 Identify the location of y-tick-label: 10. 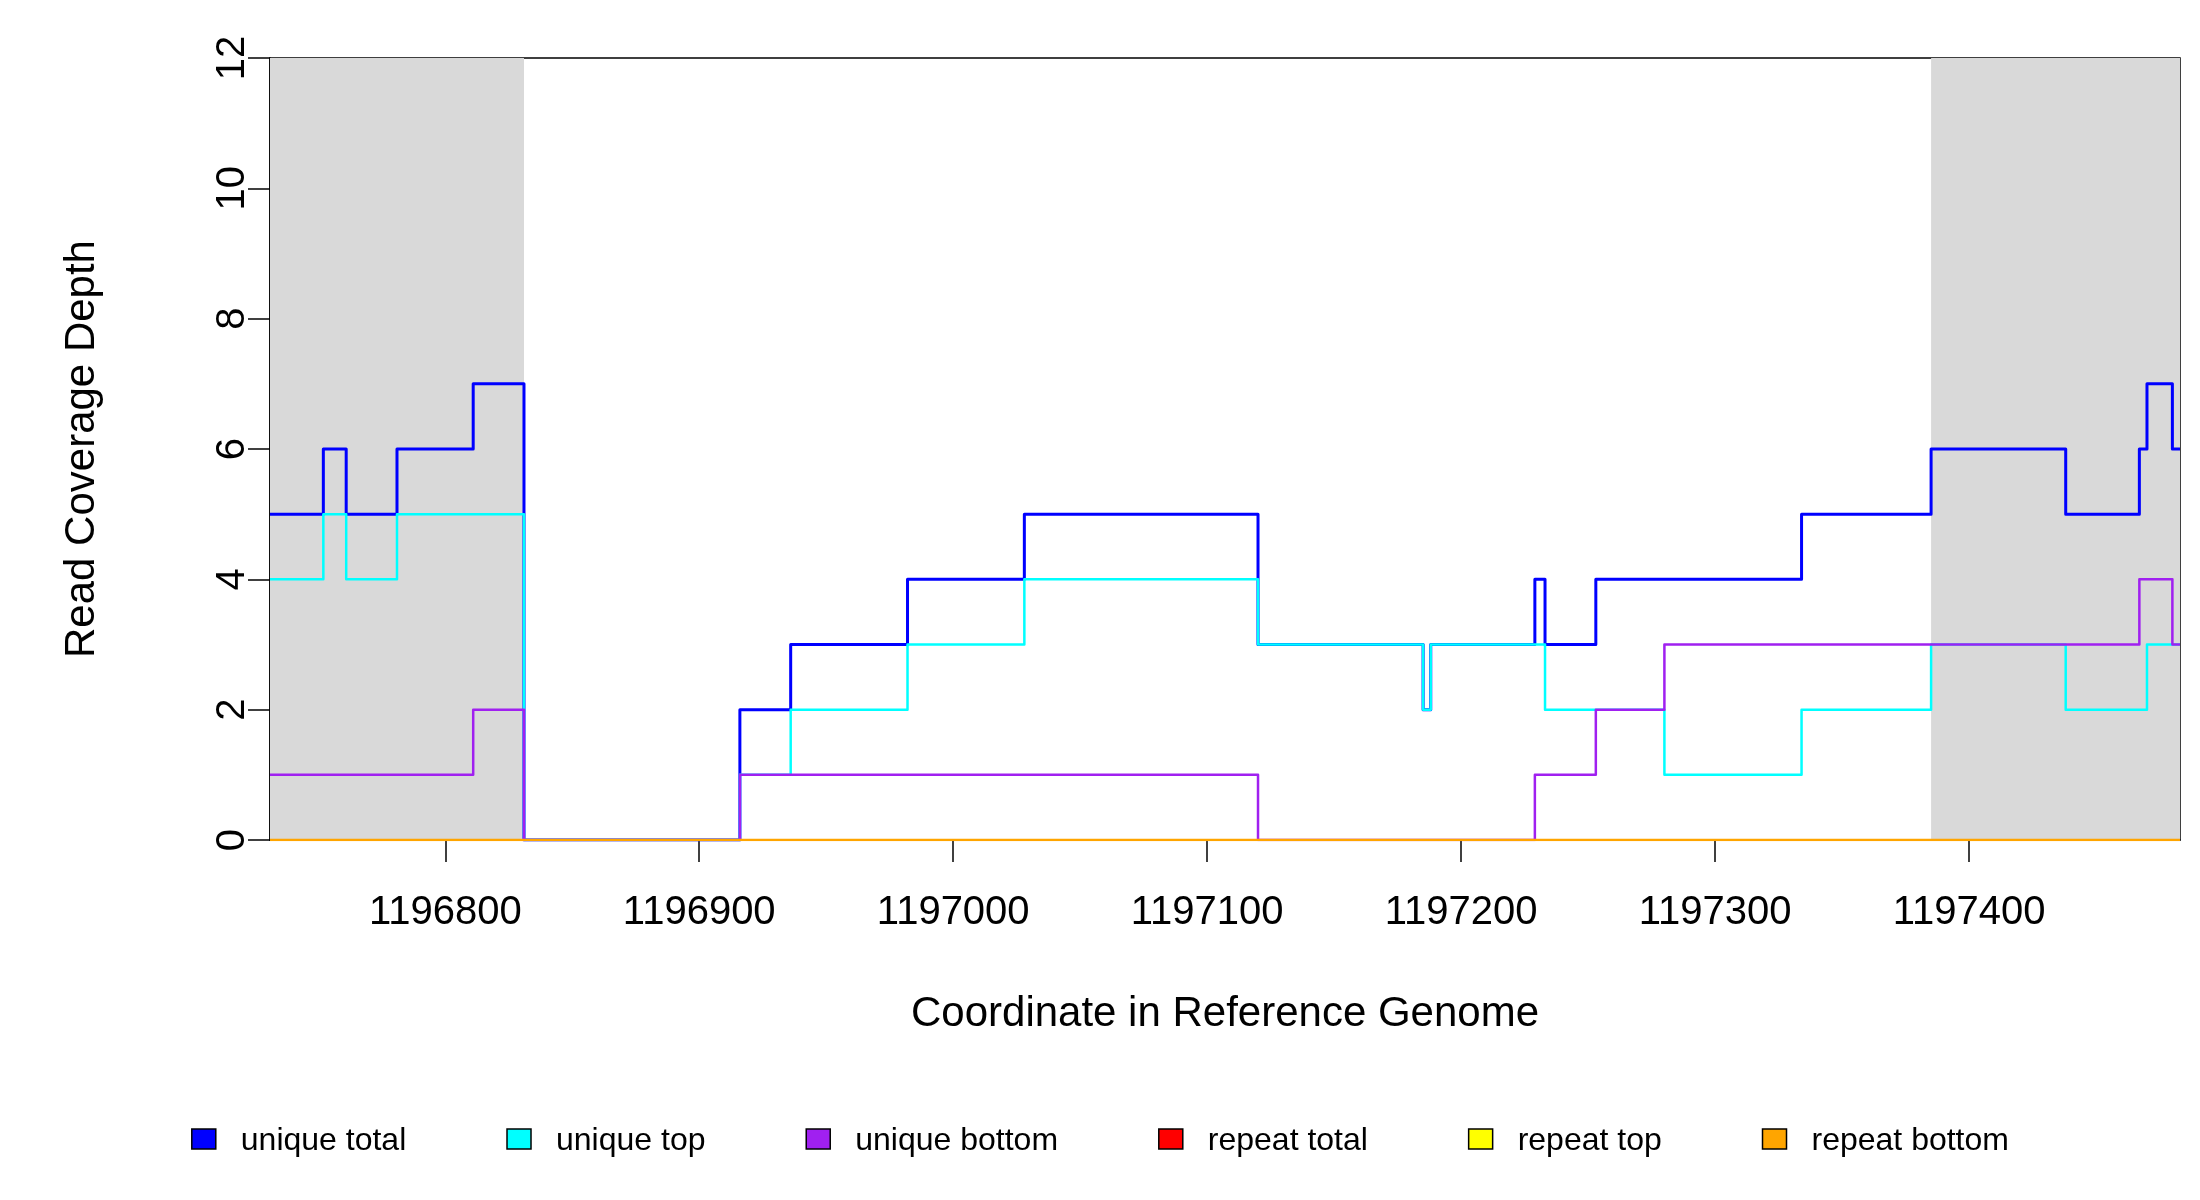
(230, 188).